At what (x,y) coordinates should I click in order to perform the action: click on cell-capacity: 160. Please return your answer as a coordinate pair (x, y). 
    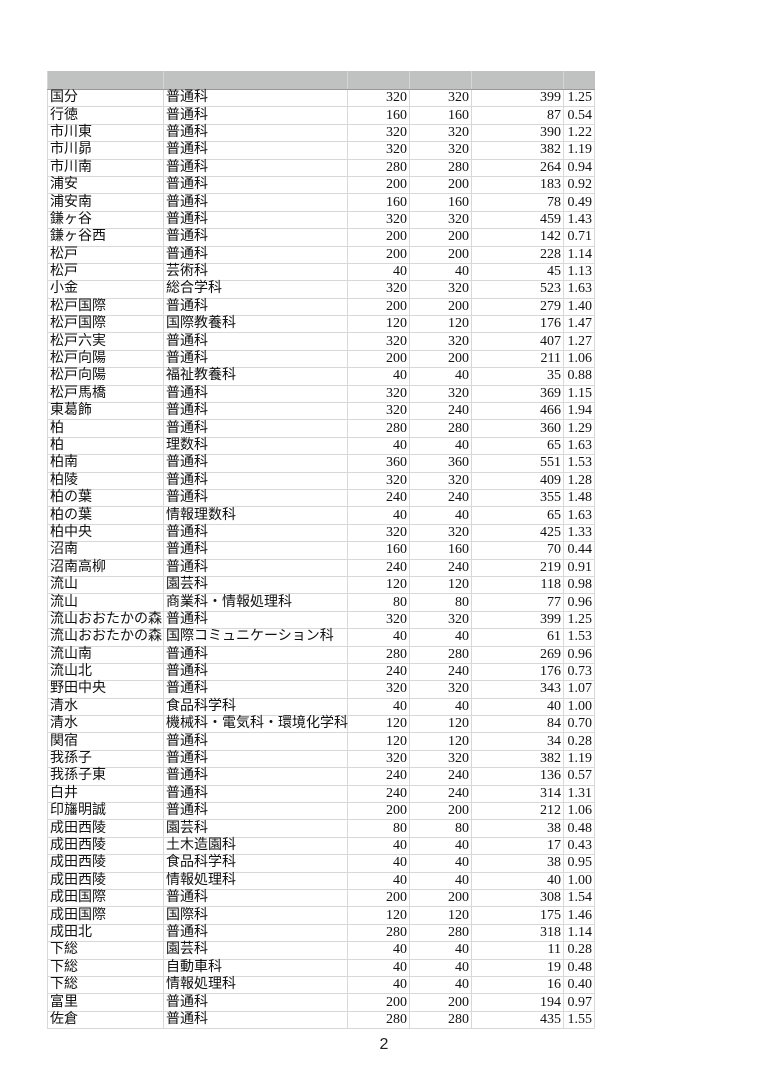
    Looking at the image, I should click on (378, 202).